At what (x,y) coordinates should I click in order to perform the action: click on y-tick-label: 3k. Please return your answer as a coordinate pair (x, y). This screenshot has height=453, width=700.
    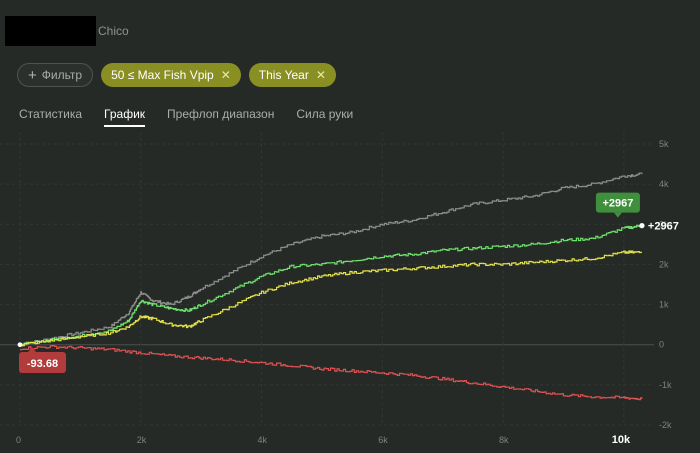
    Looking at the image, I should click on (664, 224).